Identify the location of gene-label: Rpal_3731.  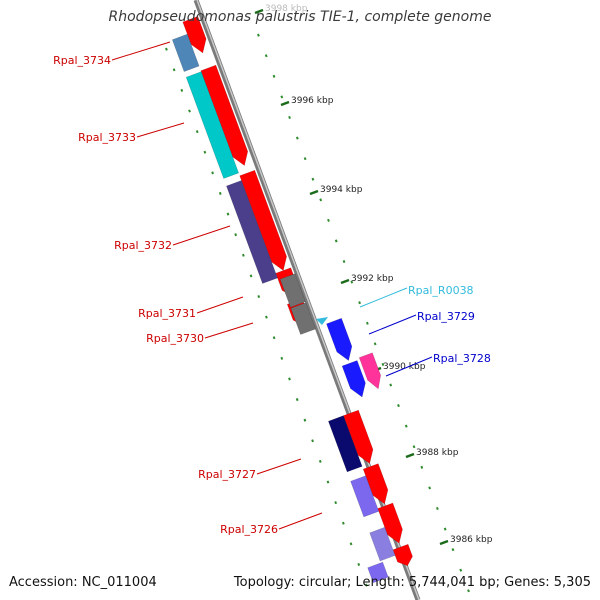
(167, 313).